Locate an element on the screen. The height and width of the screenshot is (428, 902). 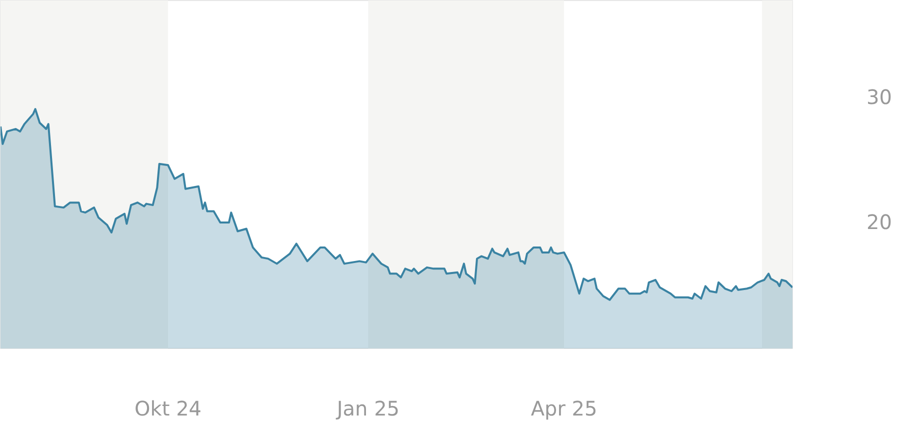
x-tick-label: Jan 25 is located at coordinates (367, 408).